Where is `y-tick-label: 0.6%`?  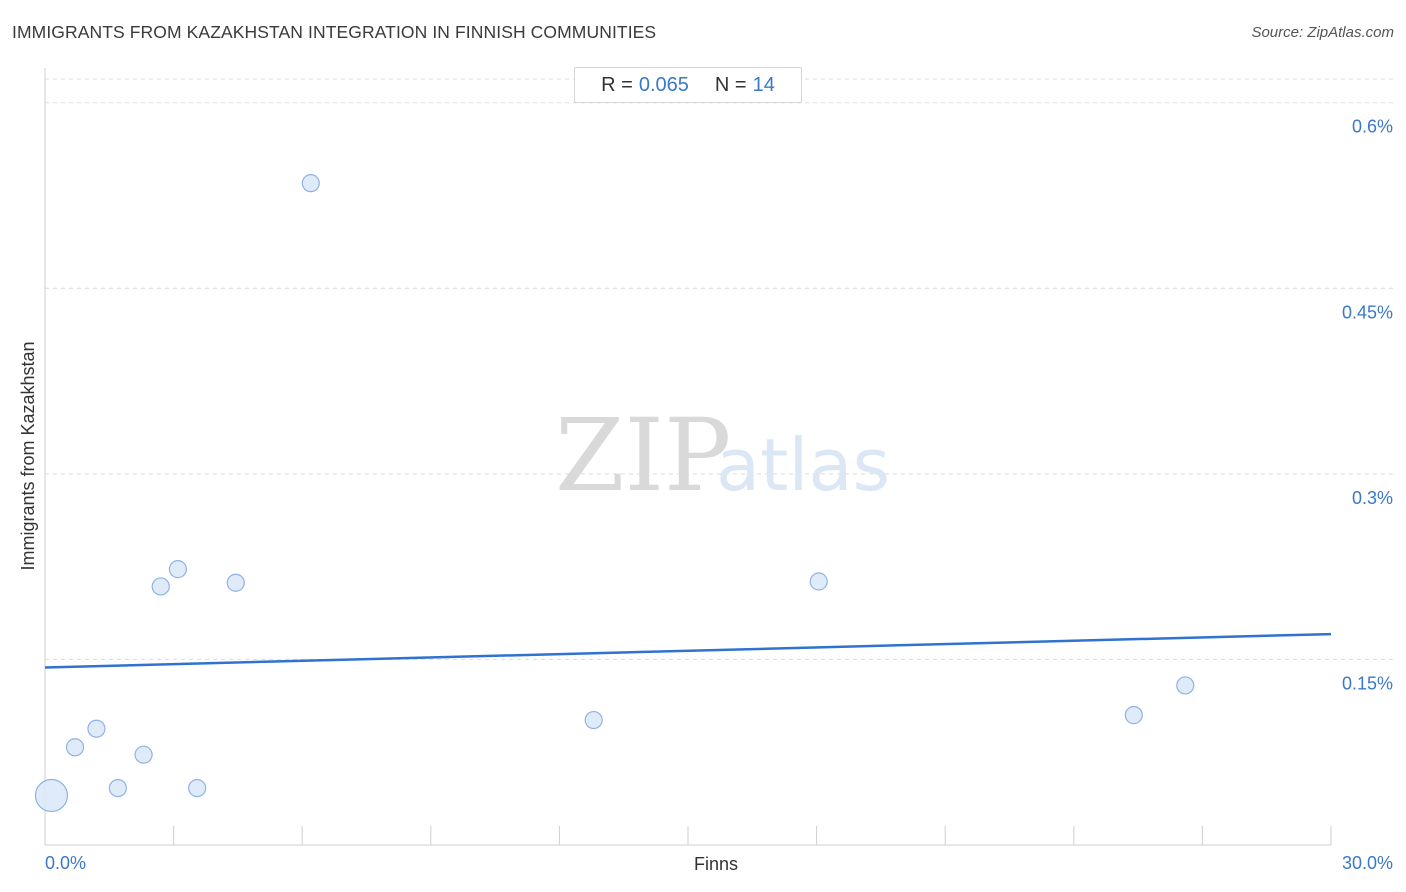
y-tick-label: 0.6% is located at coordinates (1372, 127).